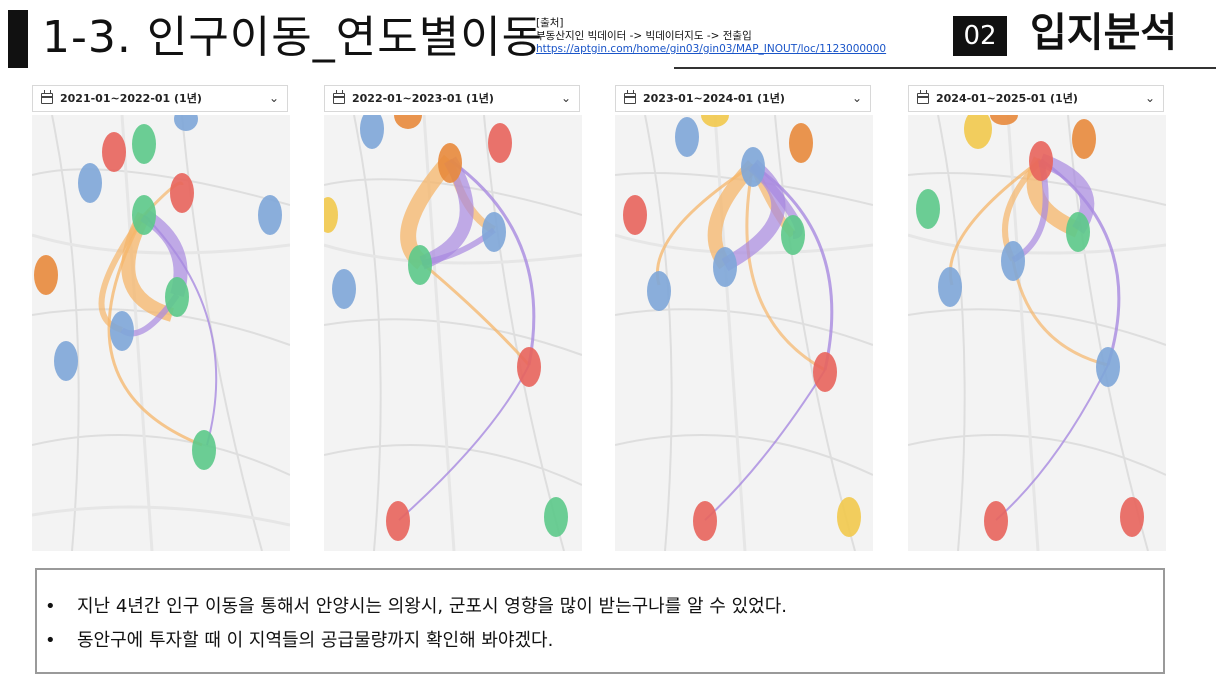  I want to click on source-label: [출처], so click(550, 23).